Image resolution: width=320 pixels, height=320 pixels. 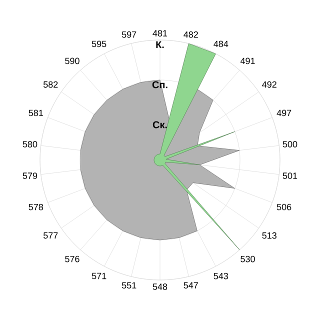 What do you see at coordinates (99, 276) in the screenshot?
I see `spoke-label: 571` at bounding box center [99, 276].